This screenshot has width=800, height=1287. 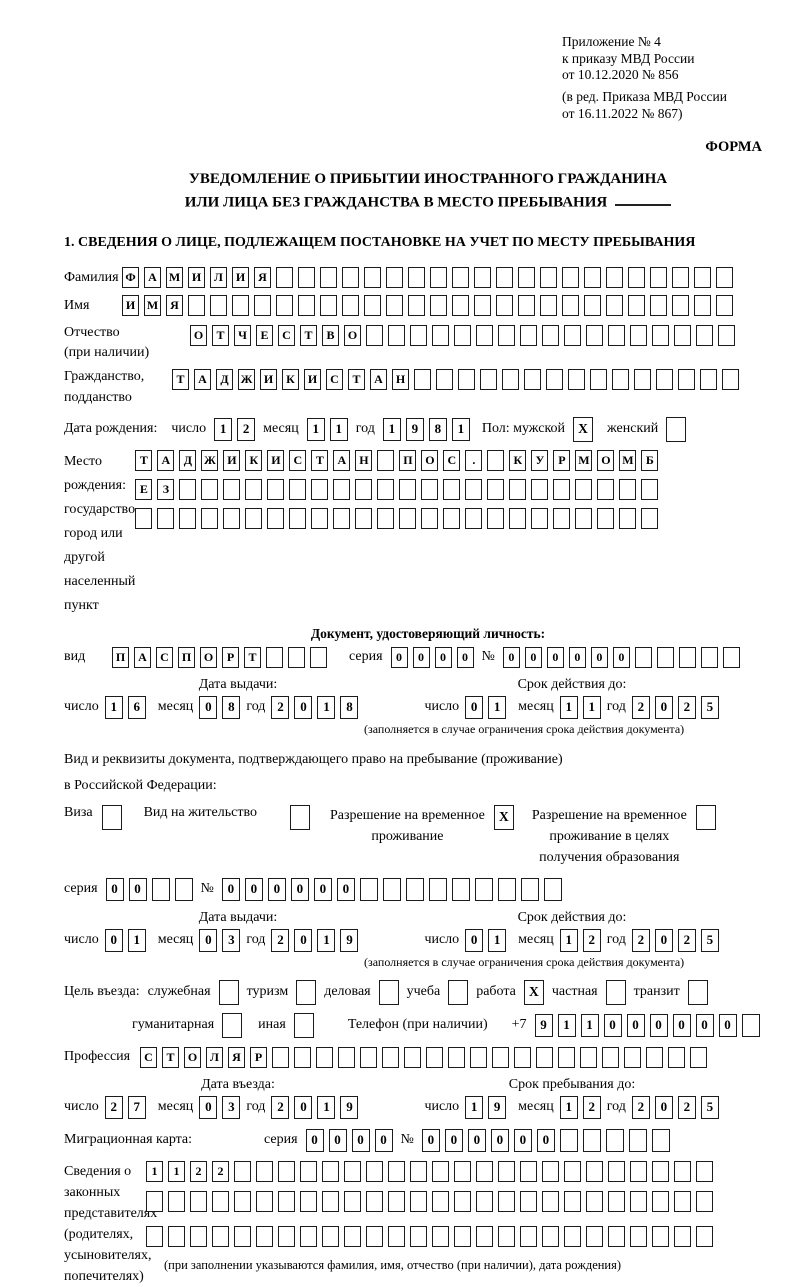 What do you see at coordinates (709, 1107) in the screenshot?
I see `form-cell: 5` at bounding box center [709, 1107].